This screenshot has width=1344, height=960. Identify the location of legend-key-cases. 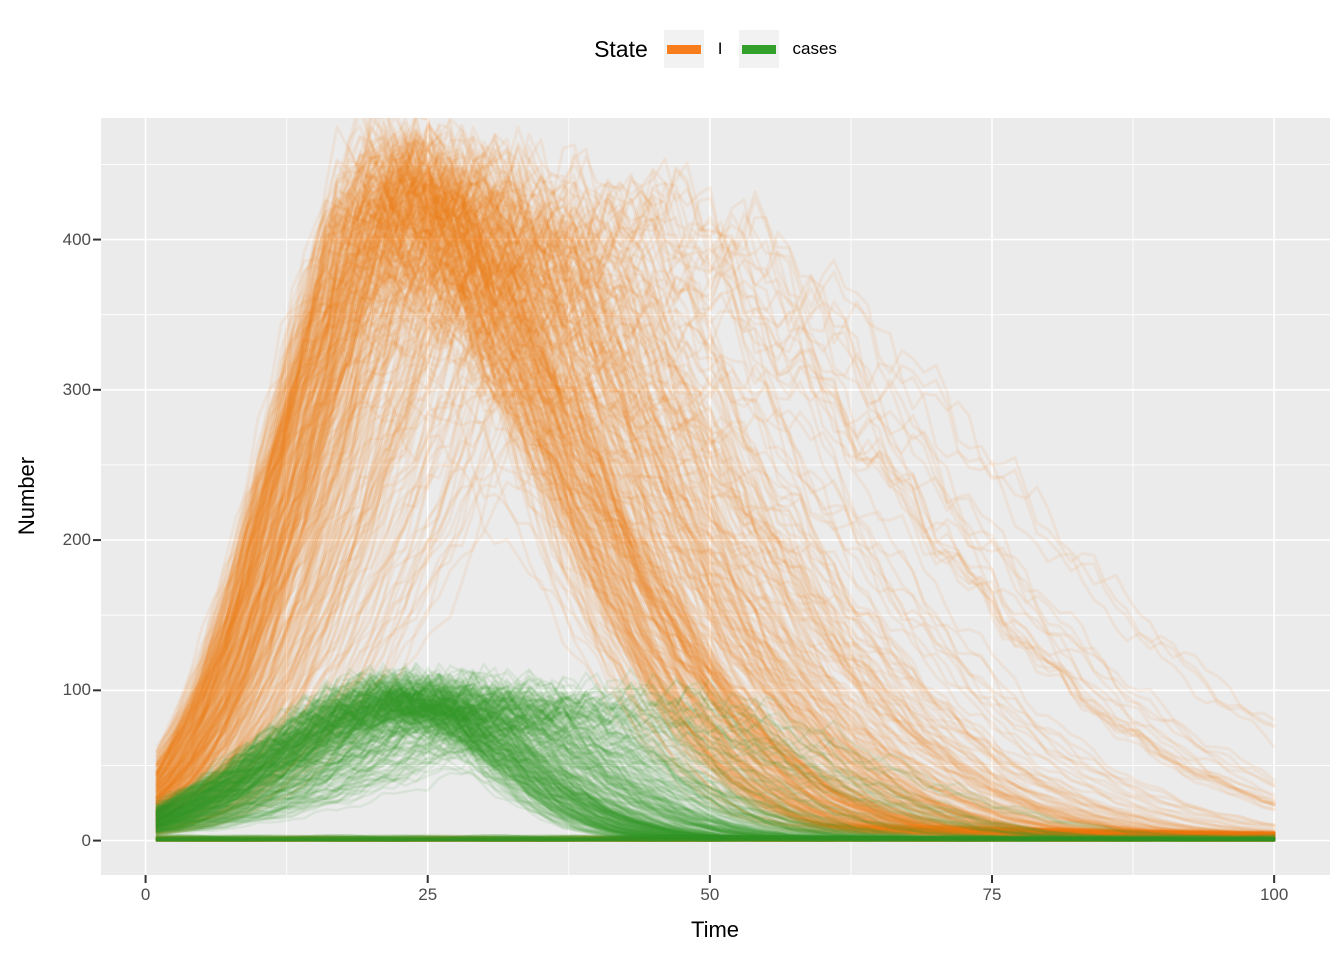
(758, 49).